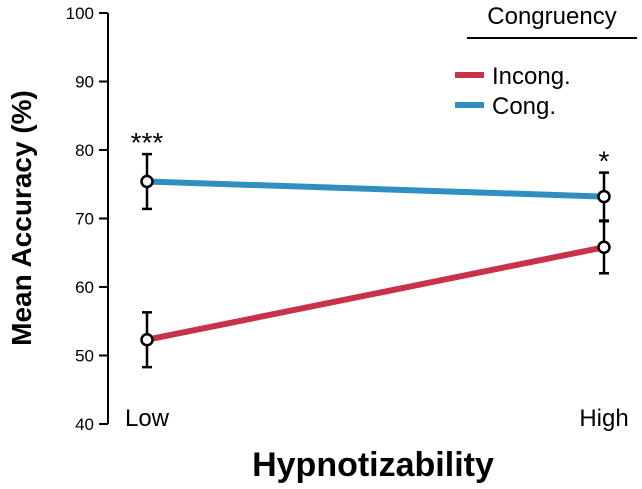 Image resolution: width=642 pixels, height=489 pixels. Describe the element at coordinates (147, 418) in the screenshot. I see `x-category-label: Low` at that location.